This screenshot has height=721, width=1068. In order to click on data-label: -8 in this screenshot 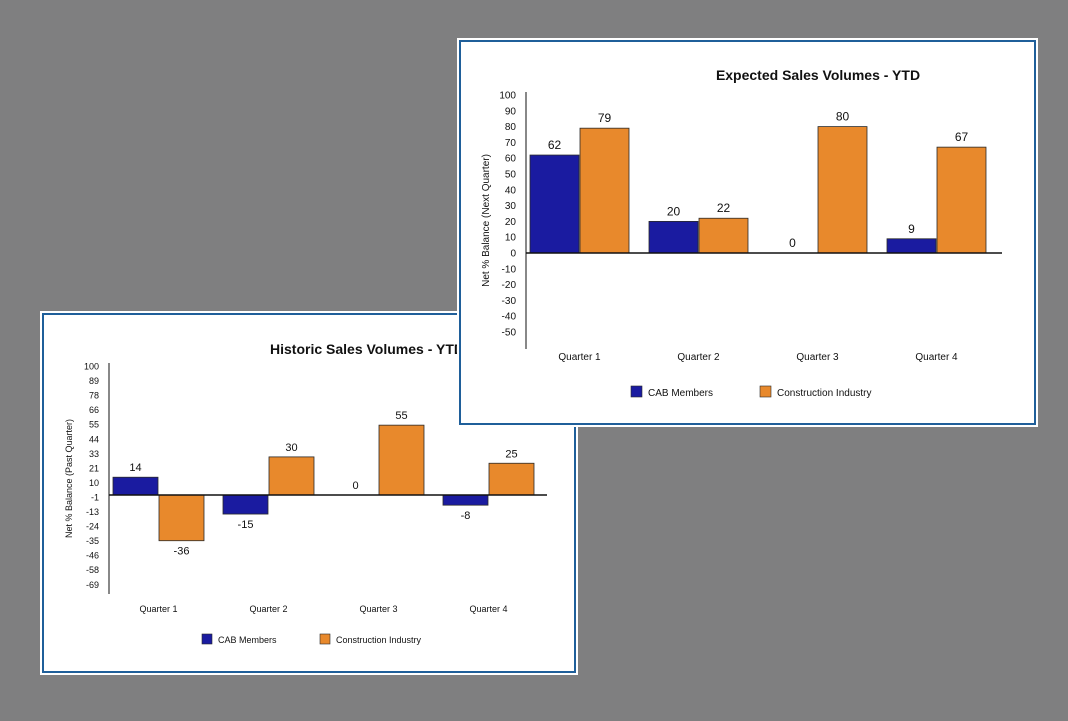, I will do `click(466, 516)`.